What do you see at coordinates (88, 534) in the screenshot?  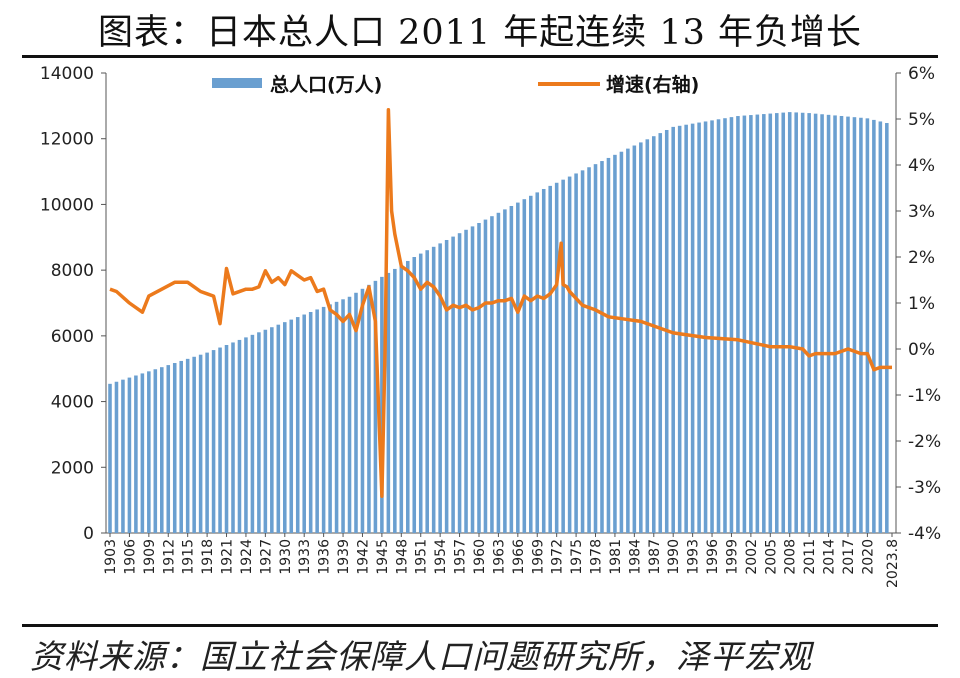 I see `left-tick-label: 0` at bounding box center [88, 534].